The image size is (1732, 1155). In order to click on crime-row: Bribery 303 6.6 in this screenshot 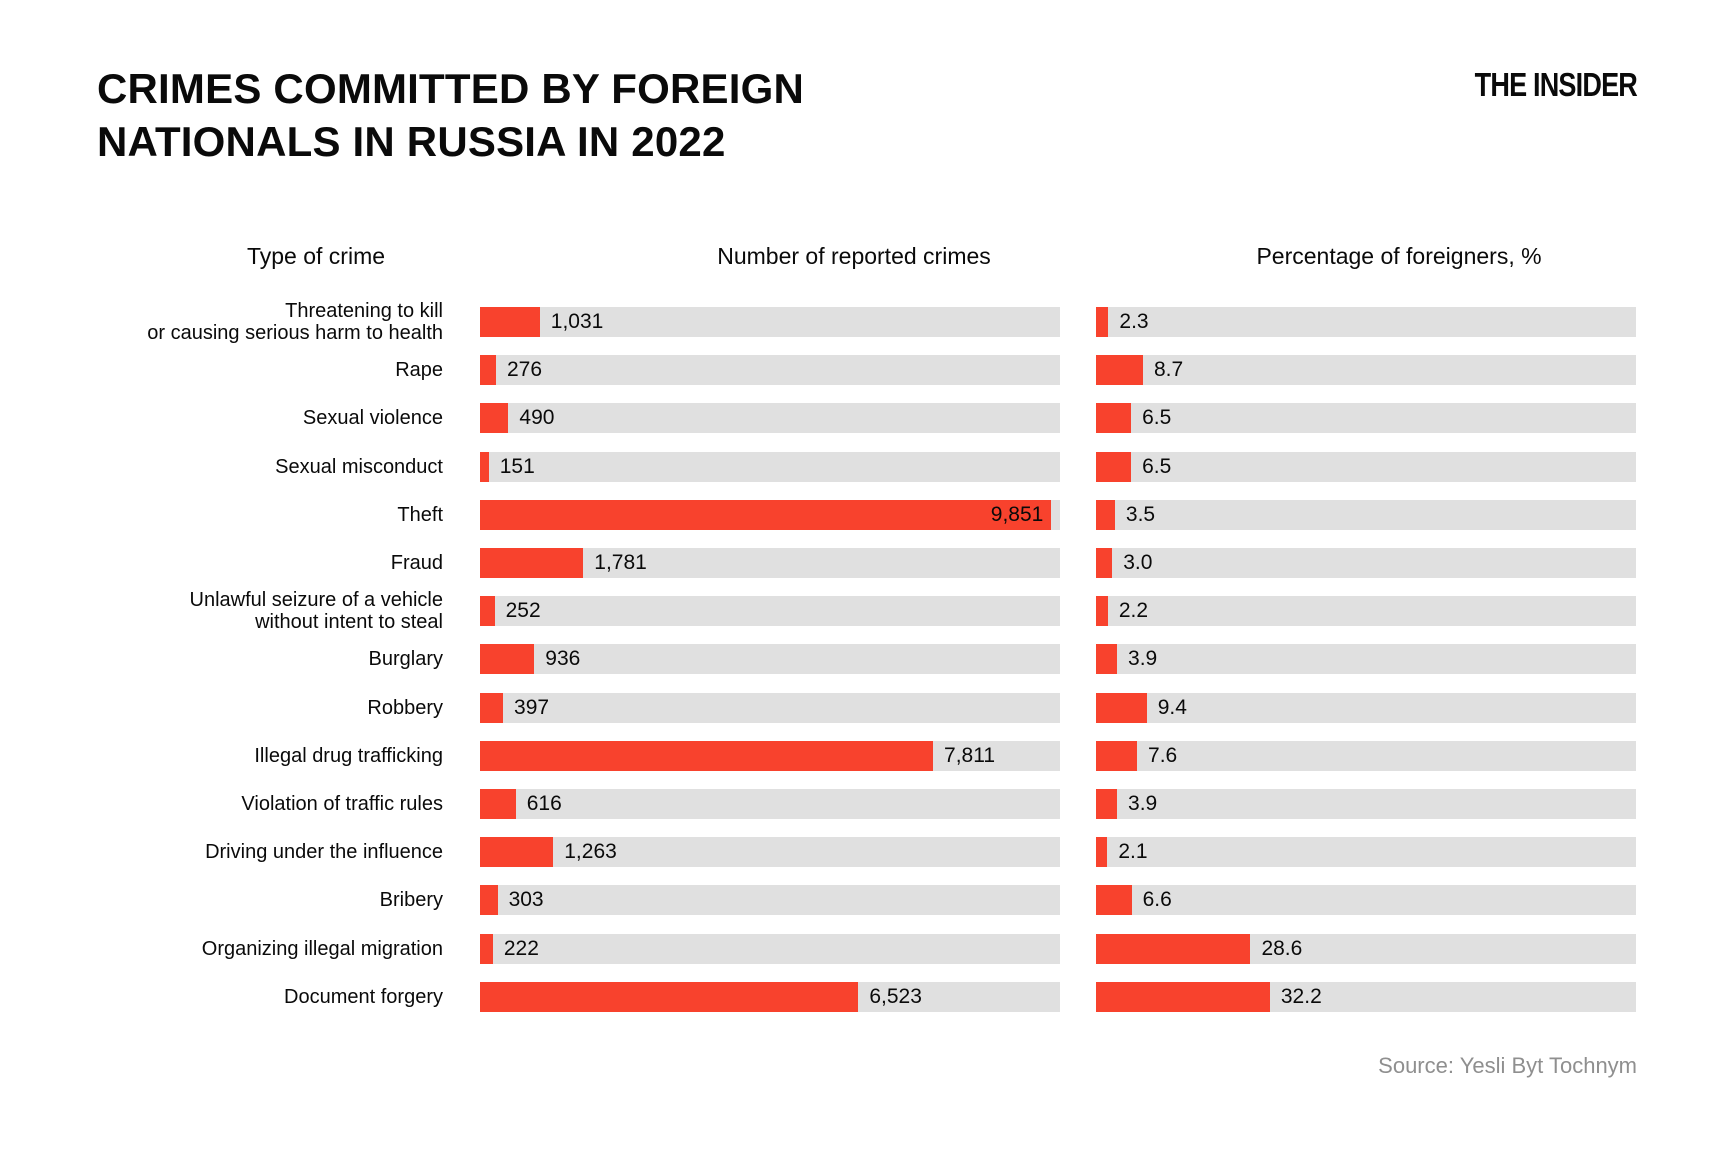, I will do `click(866, 900)`.